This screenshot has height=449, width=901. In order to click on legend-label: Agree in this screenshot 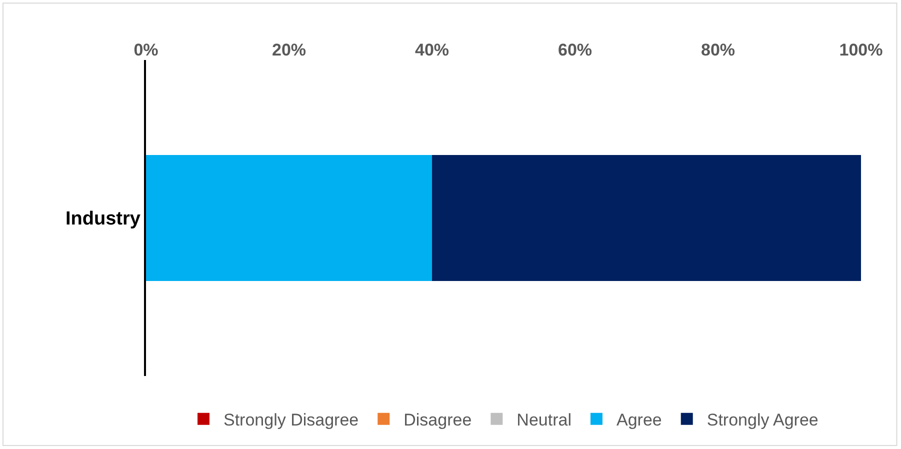, I will do `click(639, 420)`.